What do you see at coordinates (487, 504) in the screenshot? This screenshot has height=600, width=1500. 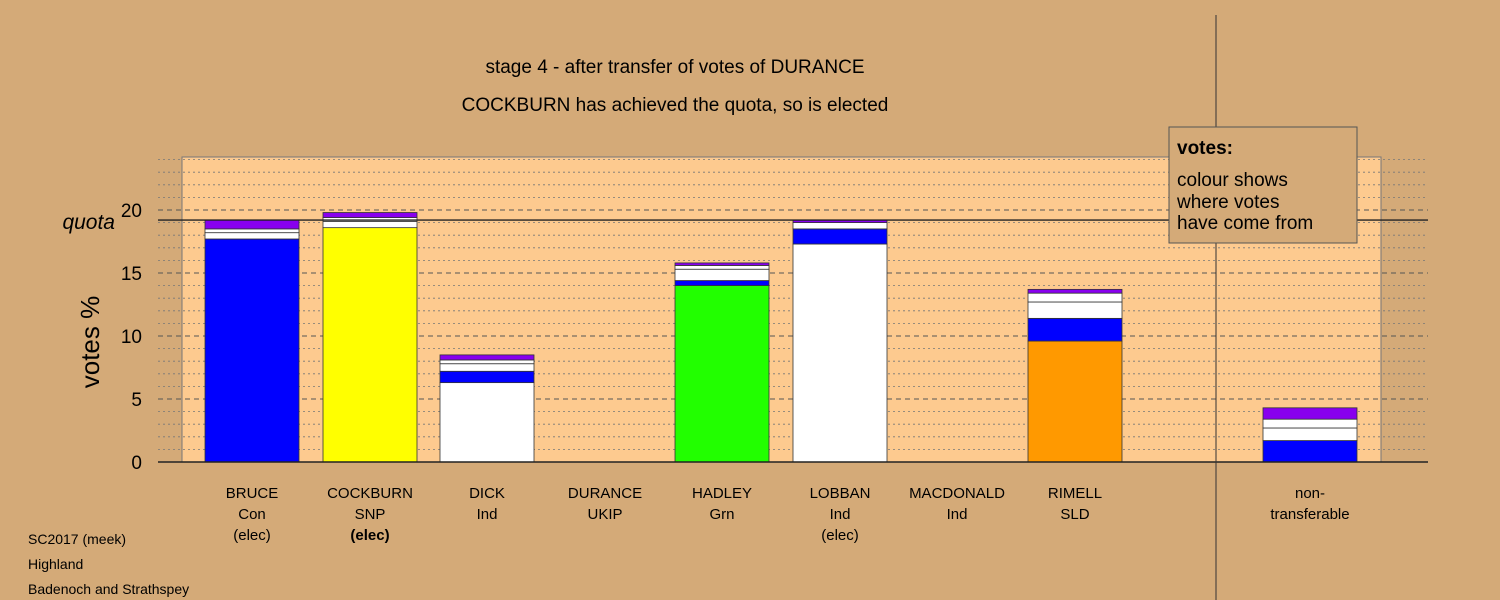 I see `category-label: DICK Ind` at bounding box center [487, 504].